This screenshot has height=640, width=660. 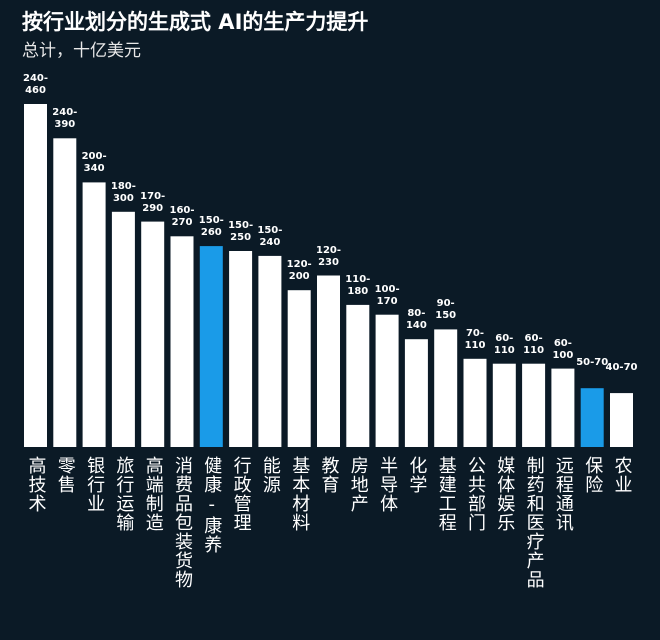 What do you see at coordinates (36, 484) in the screenshot?
I see `x-tick-label: 高技术` at bounding box center [36, 484].